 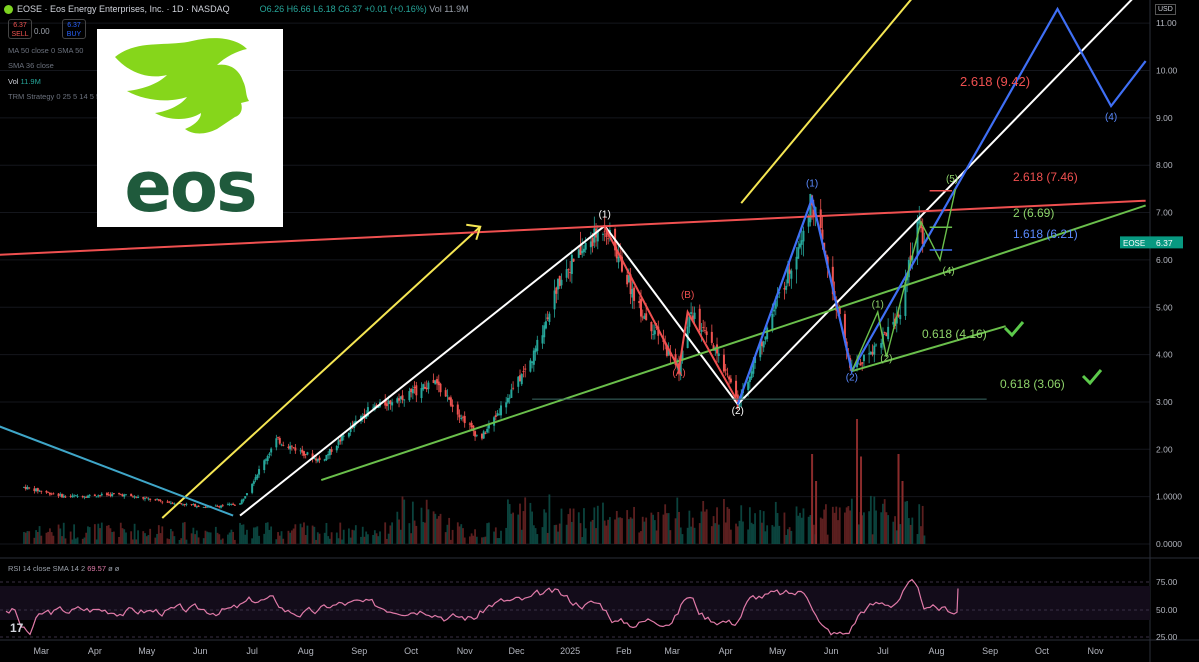 What do you see at coordinates (20, 29) in the screenshot?
I see `sell-button: 6.37 SELL` at bounding box center [20, 29].